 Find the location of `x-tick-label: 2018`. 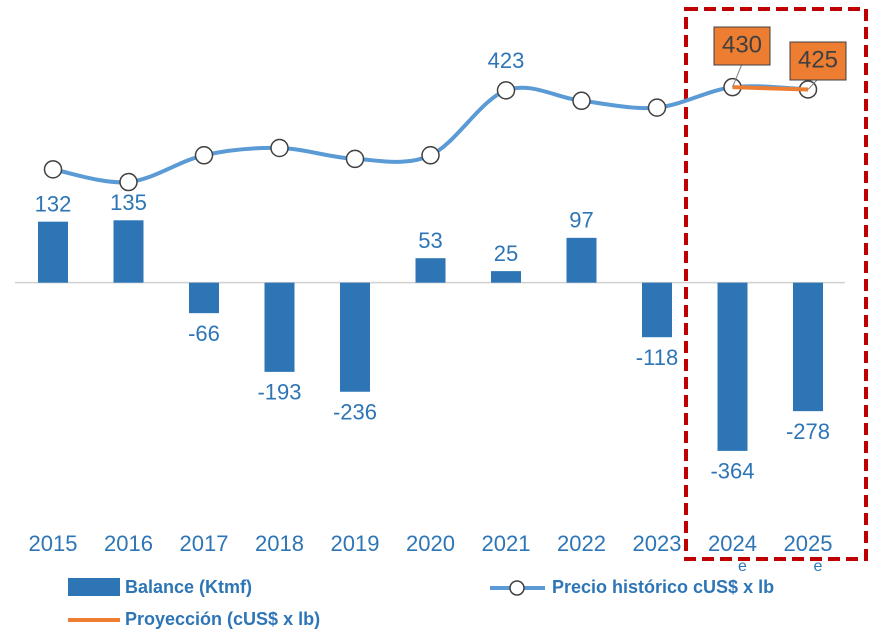

x-tick-label: 2018 is located at coordinates (279, 543).